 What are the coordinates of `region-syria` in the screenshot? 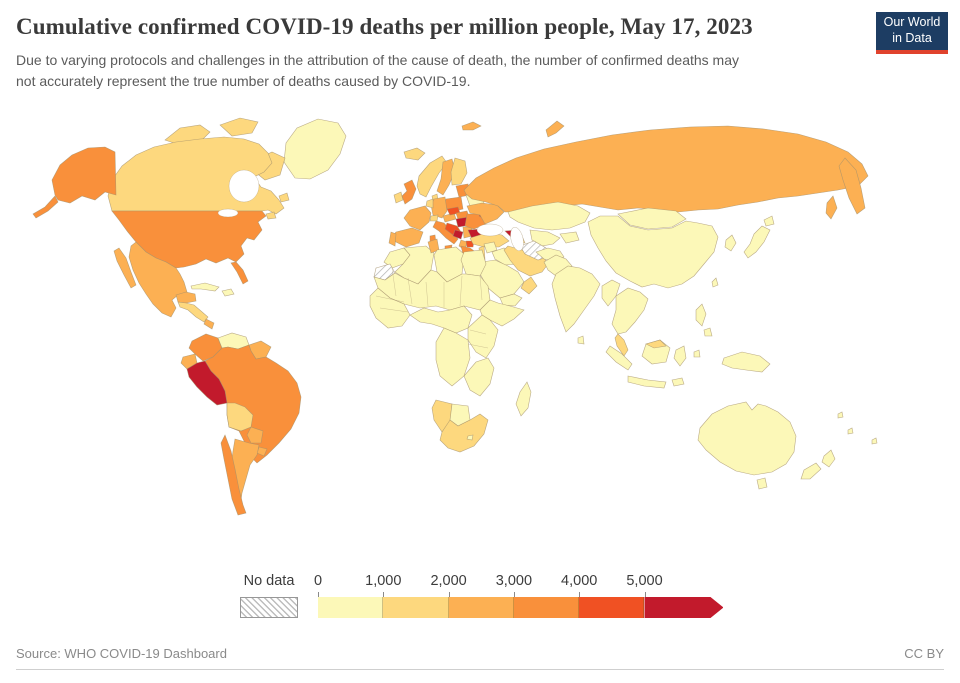 It's located at (490, 247).